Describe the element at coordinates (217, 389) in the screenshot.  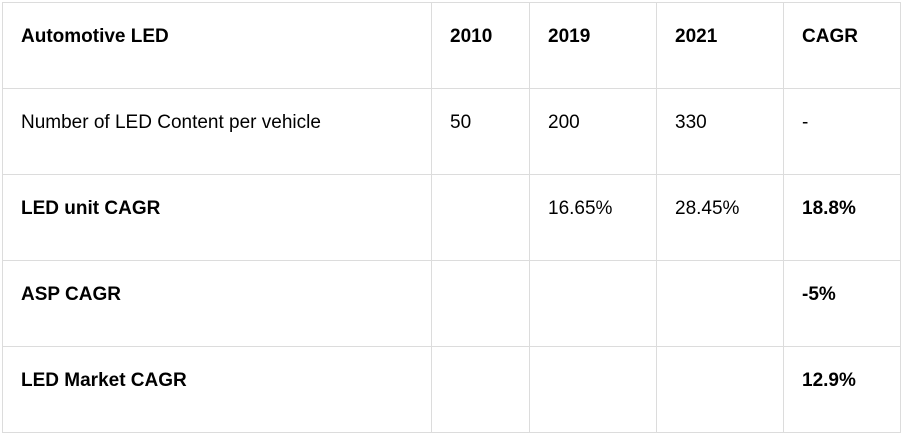
I see `cell: LED Market CAGR` at that location.